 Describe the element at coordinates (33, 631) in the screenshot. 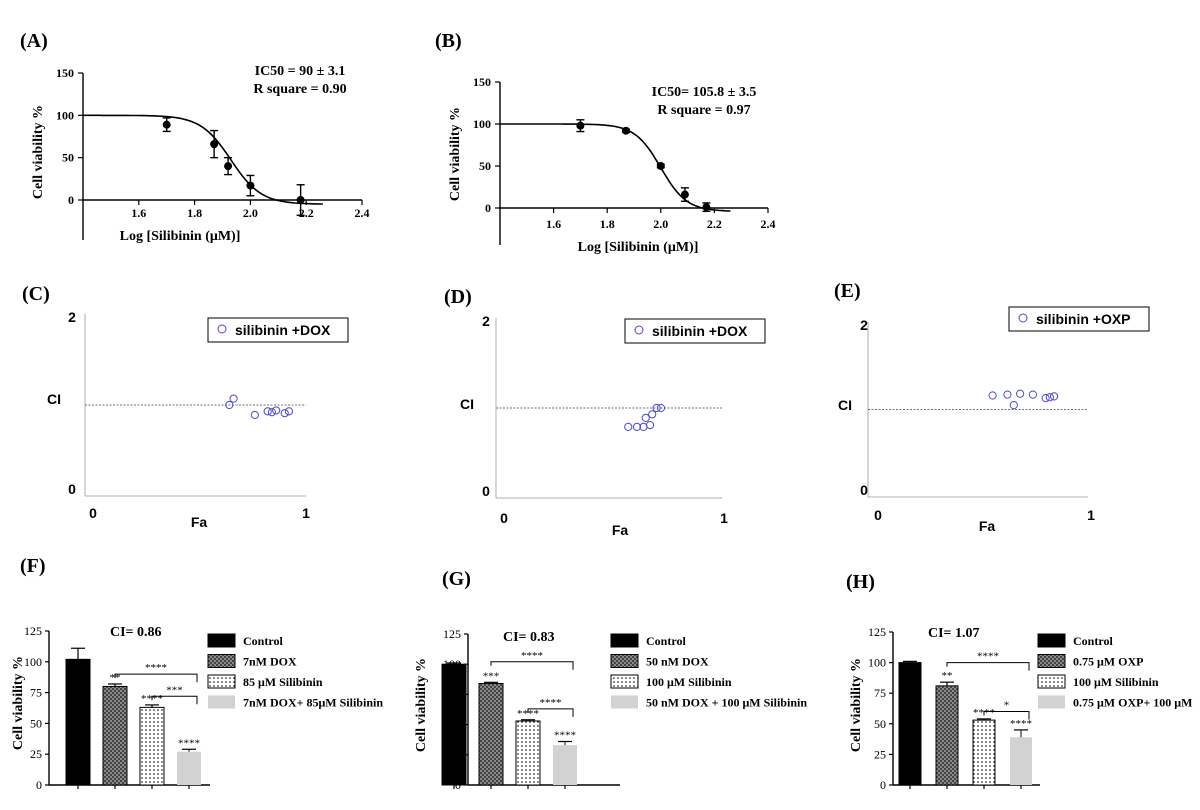

I see `y-tick-label: 125` at that location.